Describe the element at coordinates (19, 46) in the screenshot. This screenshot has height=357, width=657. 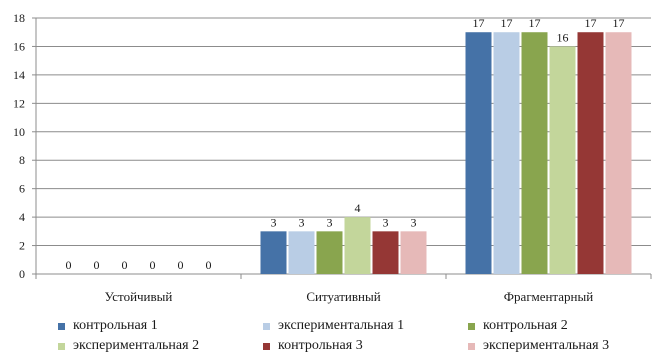
I see `y-tick-label: 16` at that location.